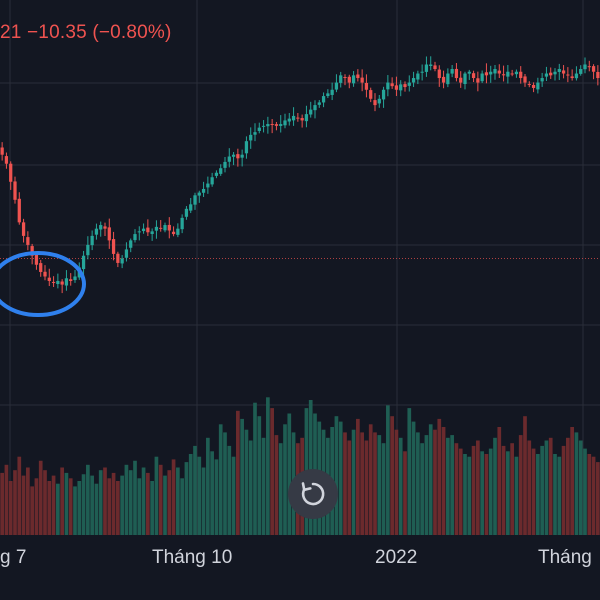 This screenshot has width=600, height=600. I want to click on price-change-readout: 21 −10.35 (−0.80%), so click(86, 32).